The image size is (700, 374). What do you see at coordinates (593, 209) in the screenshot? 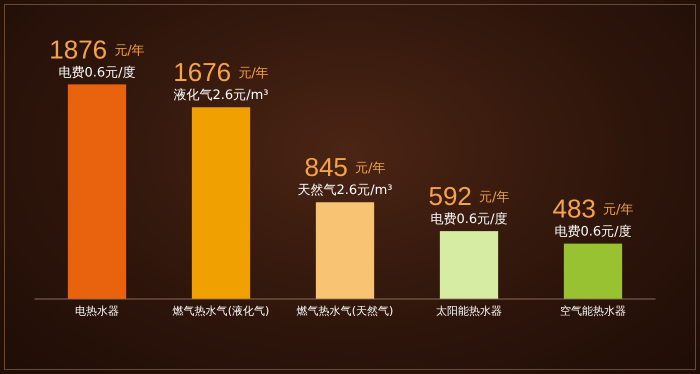
I see `data-label: 483 元/年` at bounding box center [593, 209].